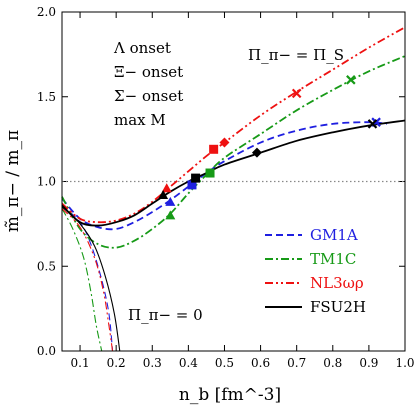  I want to click on marker-legend-label: Ξ− onset, so click(148, 72).